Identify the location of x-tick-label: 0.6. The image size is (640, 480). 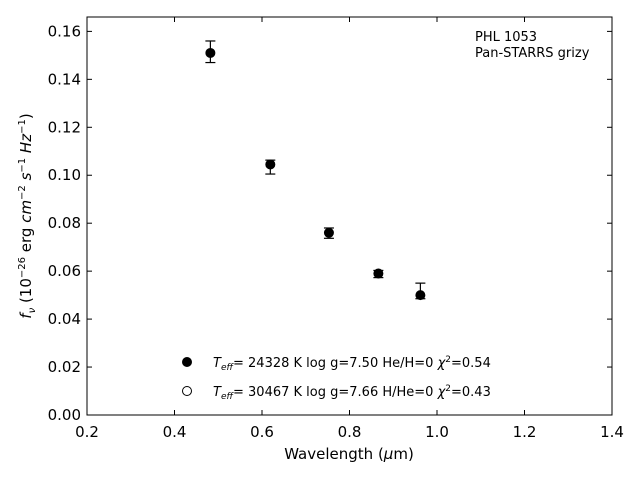
(262, 432).